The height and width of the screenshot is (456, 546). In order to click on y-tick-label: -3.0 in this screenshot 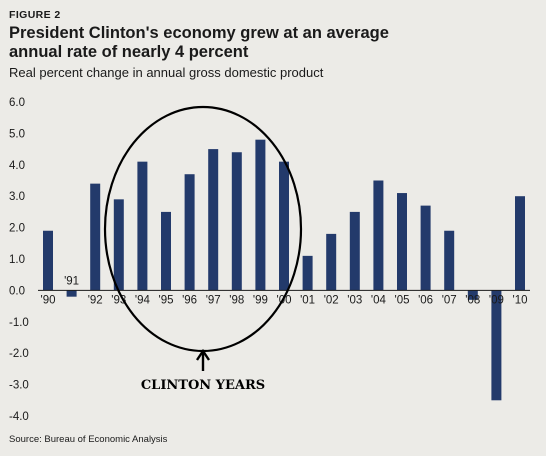, I will do `click(19, 386)`.